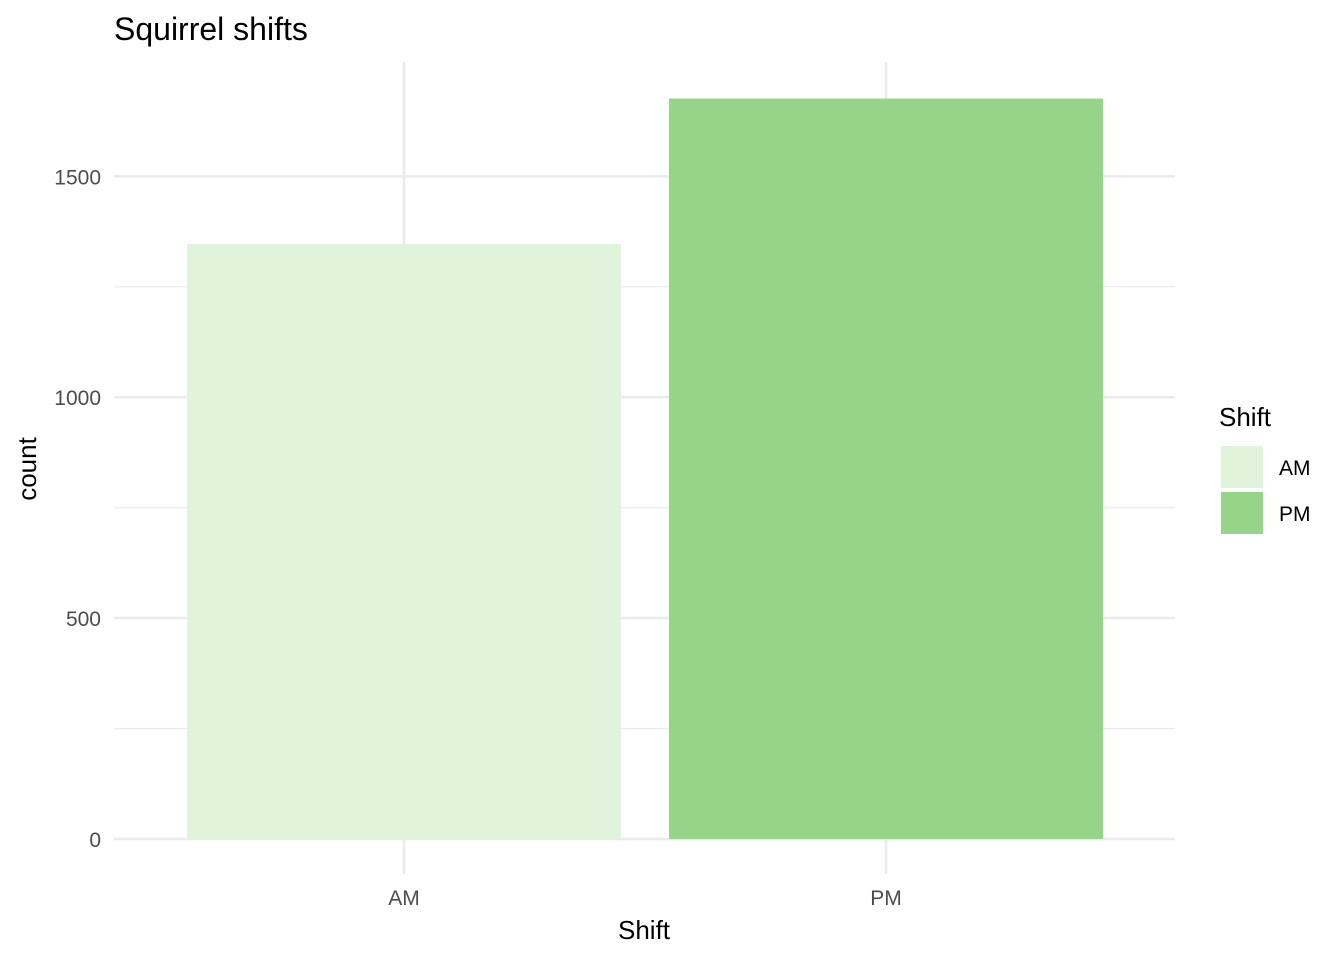 This screenshot has height=960, width=1344. Describe the element at coordinates (1265, 468) in the screenshot. I see `legend: Shift AM PM` at that location.